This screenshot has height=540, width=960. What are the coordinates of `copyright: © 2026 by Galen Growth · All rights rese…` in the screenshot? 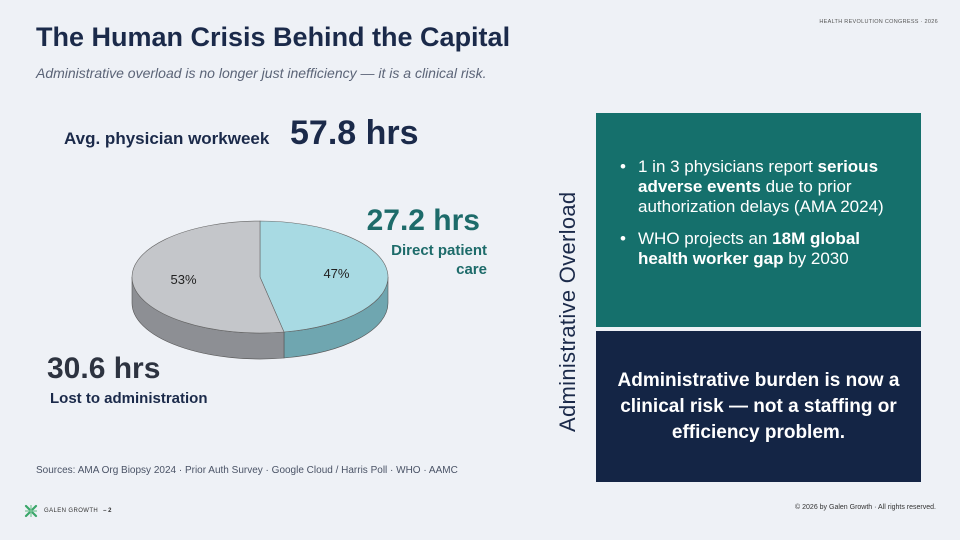 It's located at (865, 507).